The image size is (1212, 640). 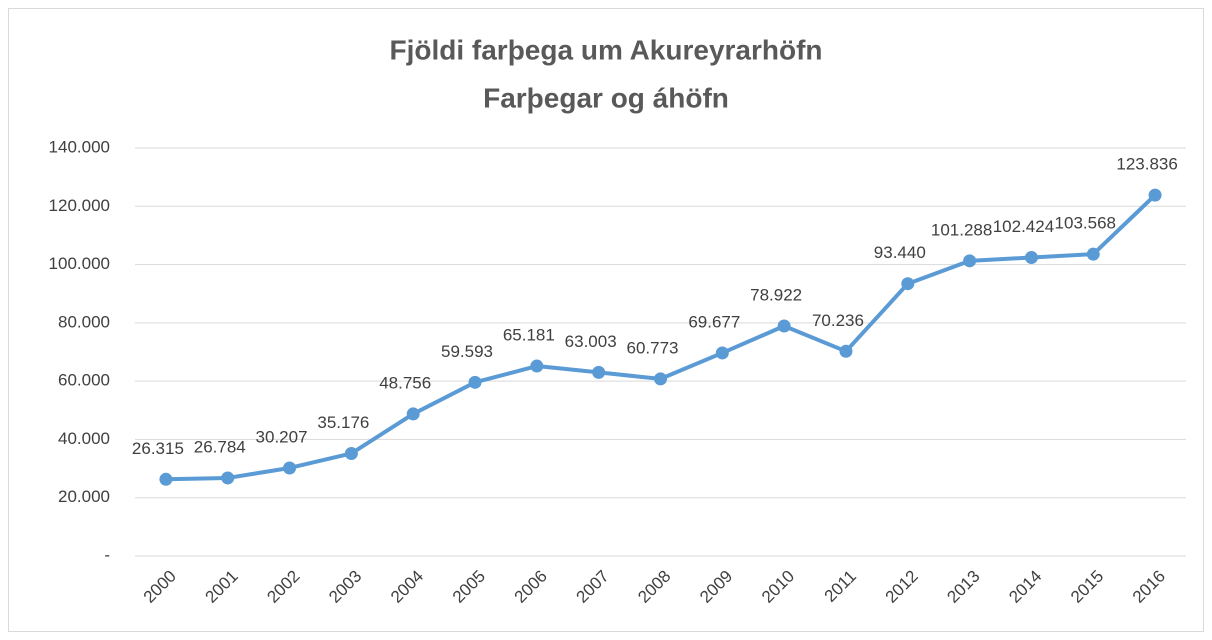 What do you see at coordinates (605, 49) in the screenshot?
I see `chart-title: Fjöldi farþega um Akureyrarhöfn` at bounding box center [605, 49].